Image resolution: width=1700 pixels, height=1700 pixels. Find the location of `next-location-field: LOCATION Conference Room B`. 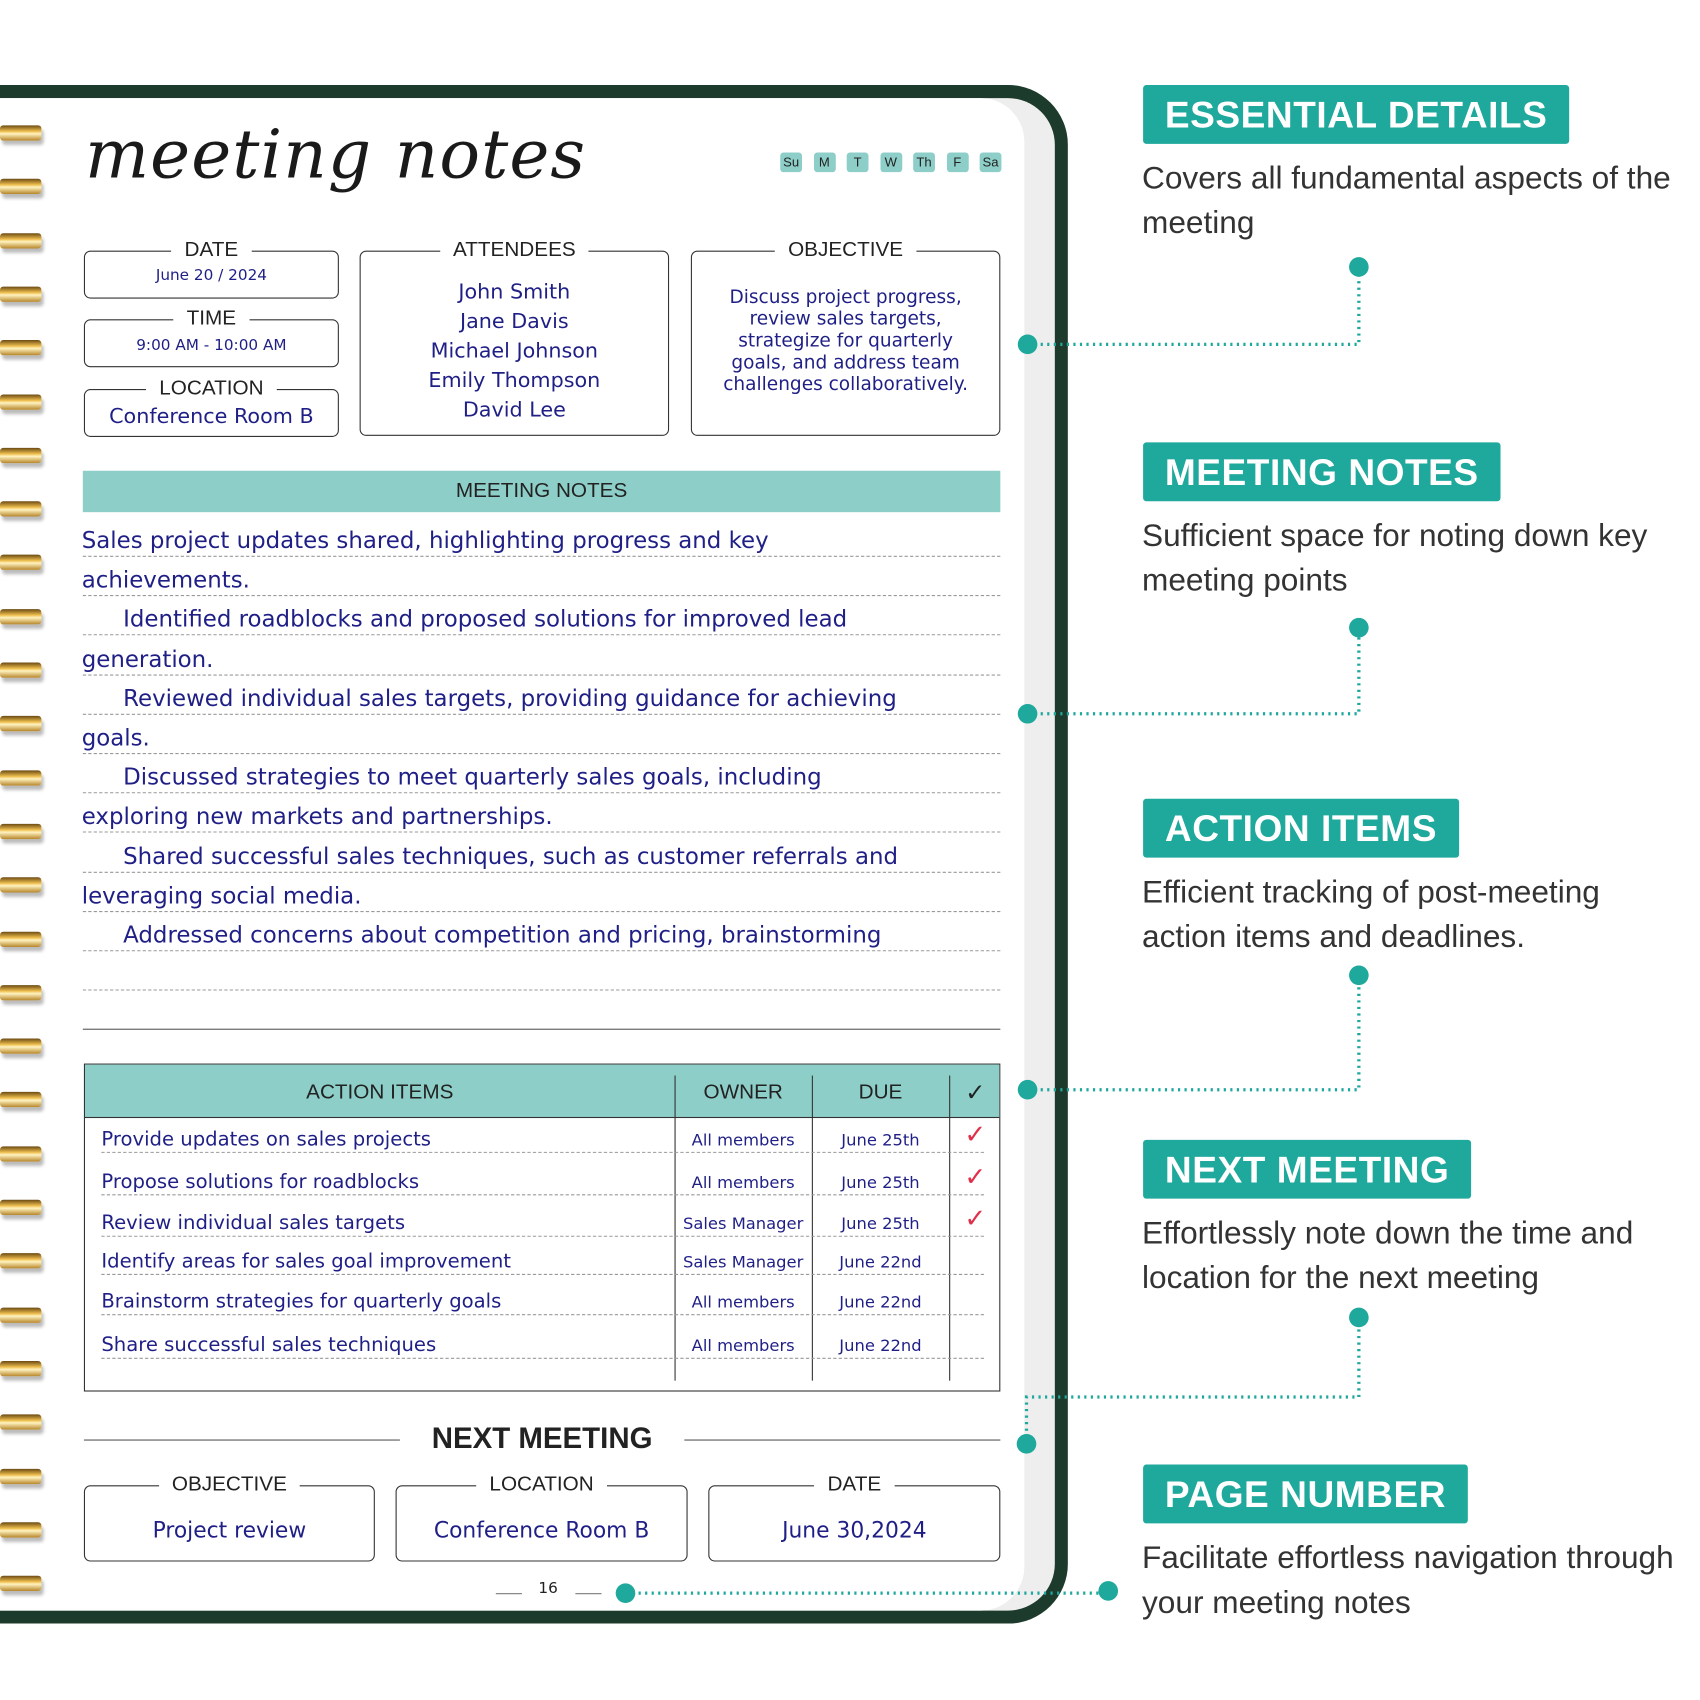

next-location-field: LOCATION Conference Room B is located at coordinates (541, 1517).